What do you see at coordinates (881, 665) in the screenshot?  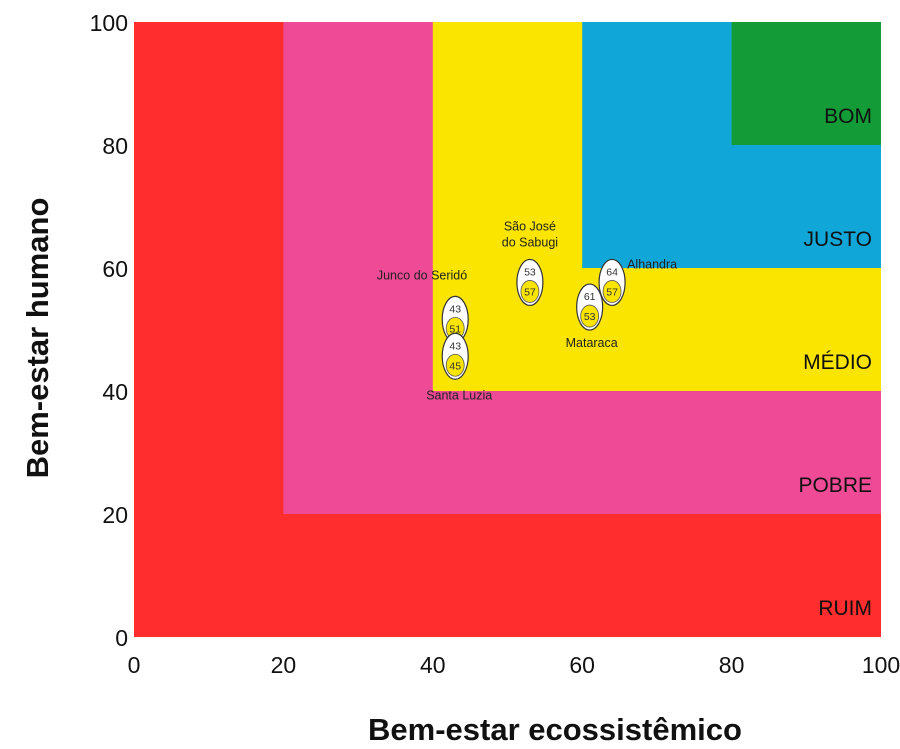 I see `x-tick-label: 100` at bounding box center [881, 665].